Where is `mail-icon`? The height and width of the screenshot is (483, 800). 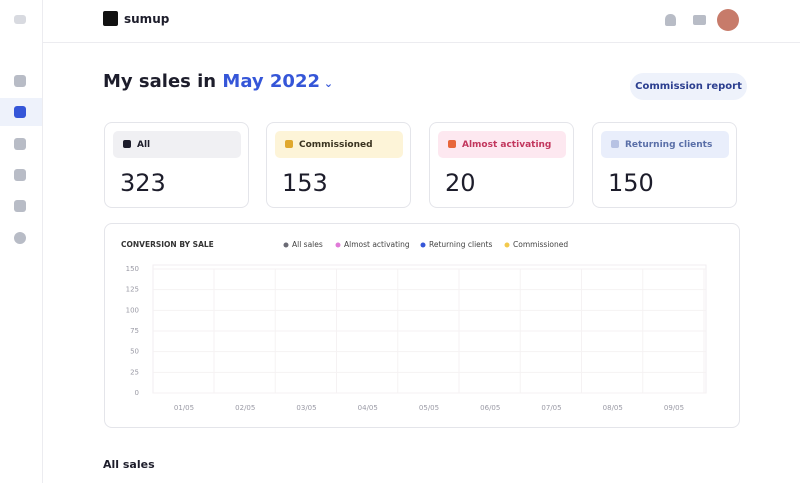 mail-icon is located at coordinates (699, 20).